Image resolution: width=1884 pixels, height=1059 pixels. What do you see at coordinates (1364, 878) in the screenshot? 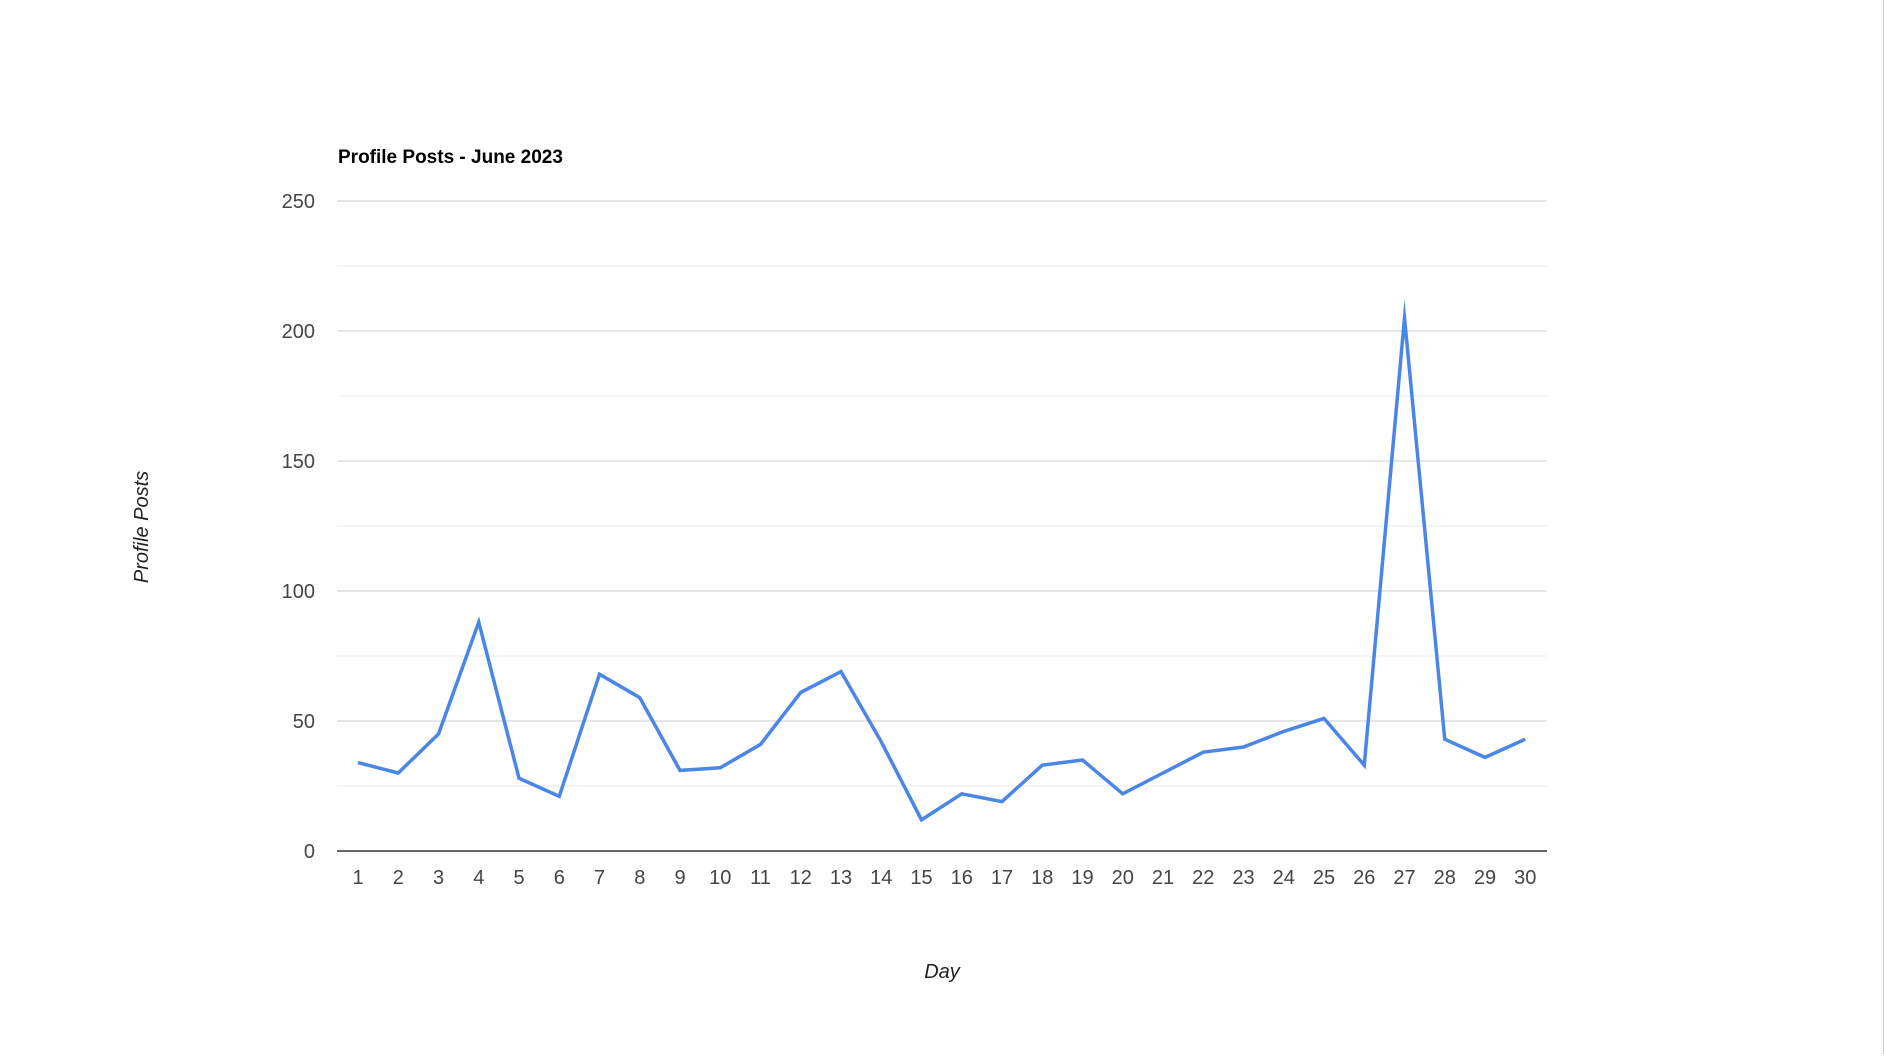
I see `x-tick-label: 26` at bounding box center [1364, 878].